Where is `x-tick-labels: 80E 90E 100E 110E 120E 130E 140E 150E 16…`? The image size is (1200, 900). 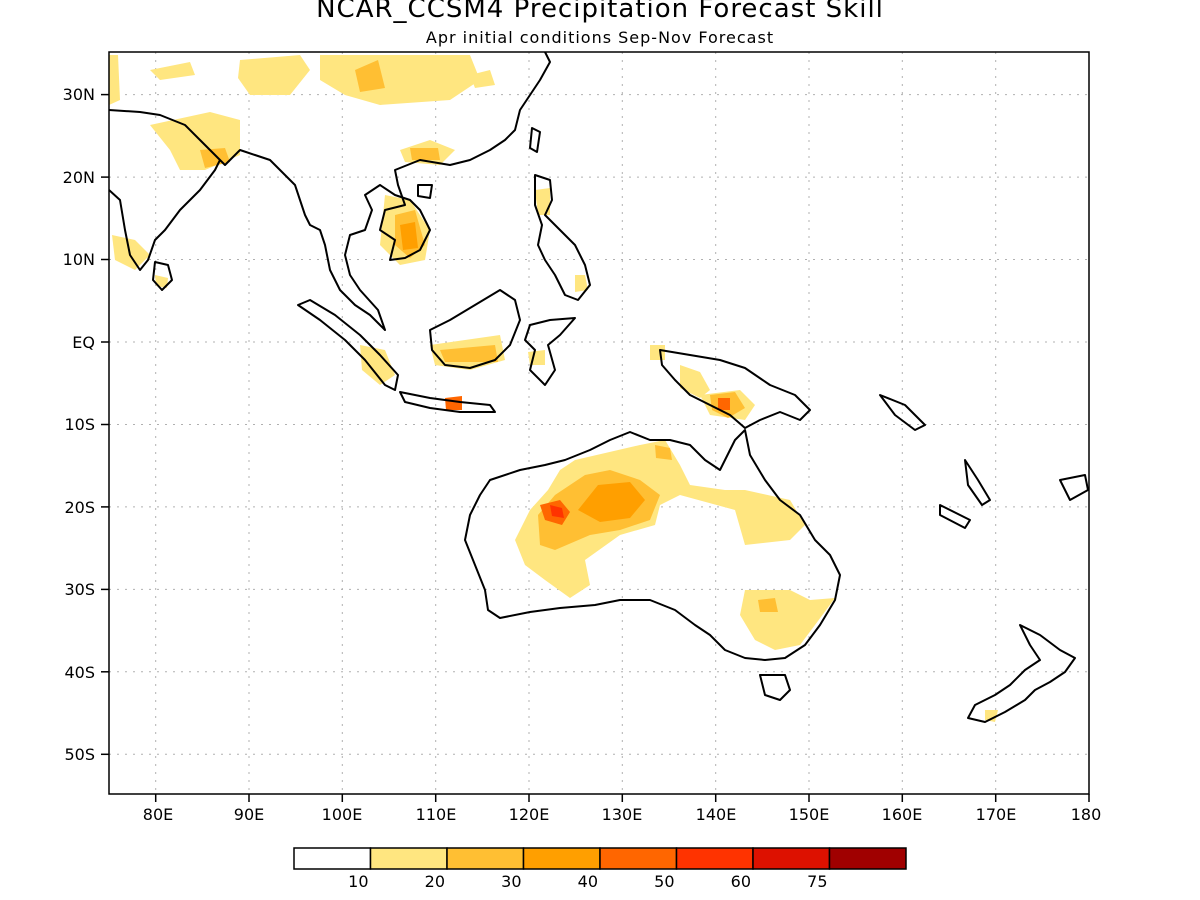 x-tick-labels: 80E 90E 100E 110E 120E 130E 140E 150E 16… is located at coordinates (622, 814).